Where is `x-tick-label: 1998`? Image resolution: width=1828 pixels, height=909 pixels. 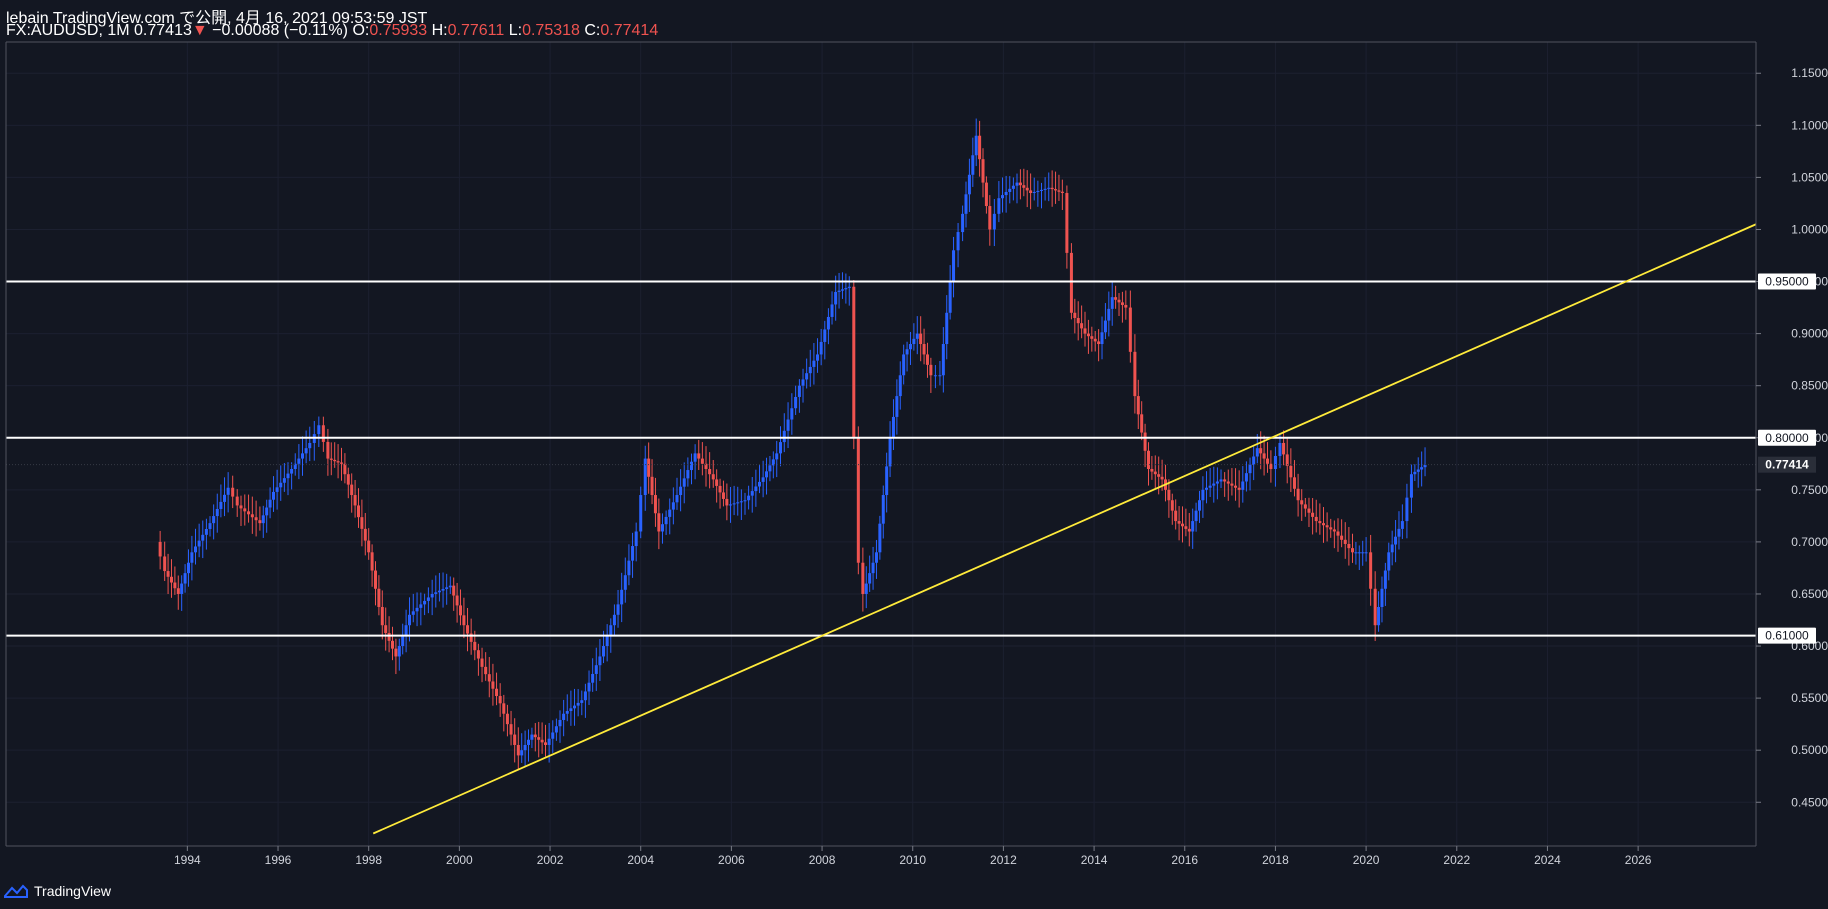
x-tick-label: 1998 is located at coordinates (368, 860).